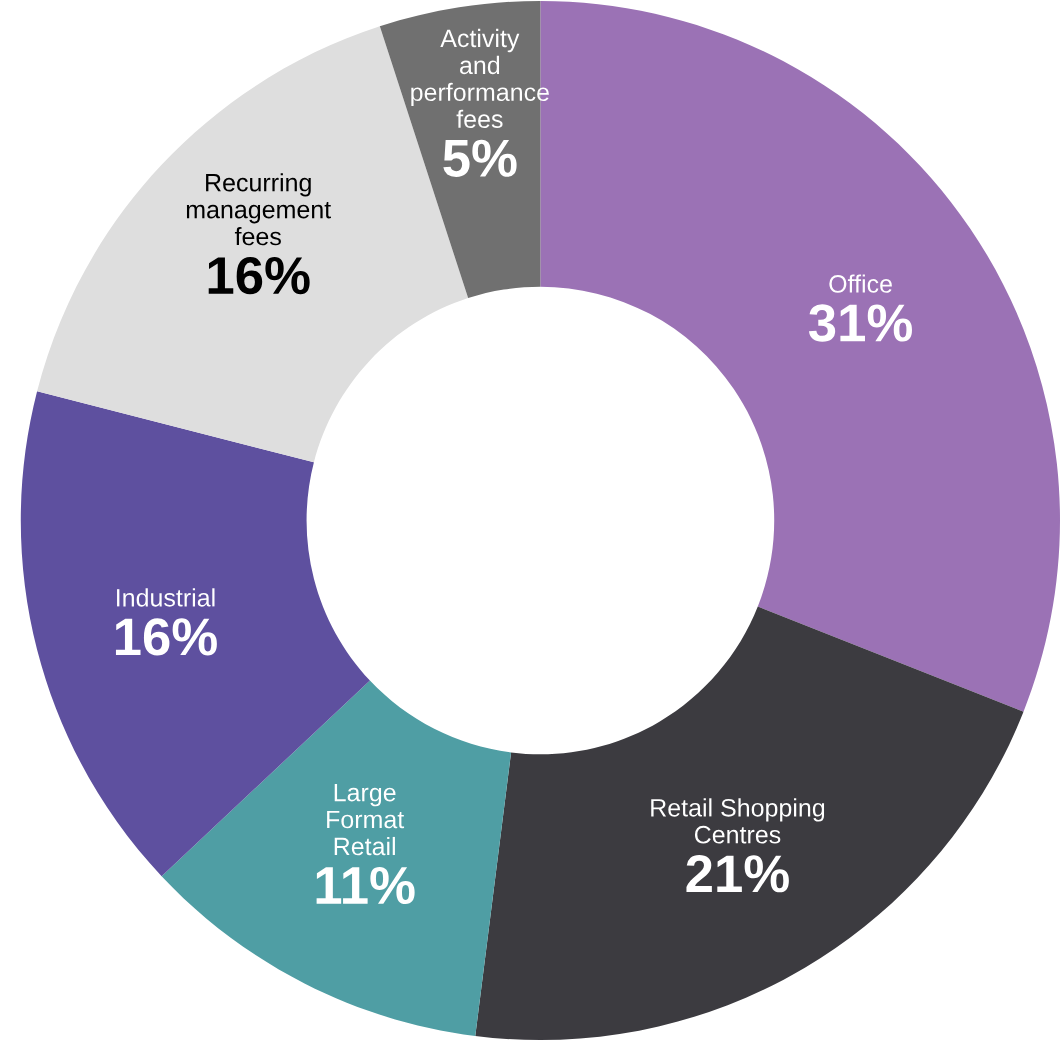  I want to click on slice-label: Retail Shopping Centres, so click(738, 821).